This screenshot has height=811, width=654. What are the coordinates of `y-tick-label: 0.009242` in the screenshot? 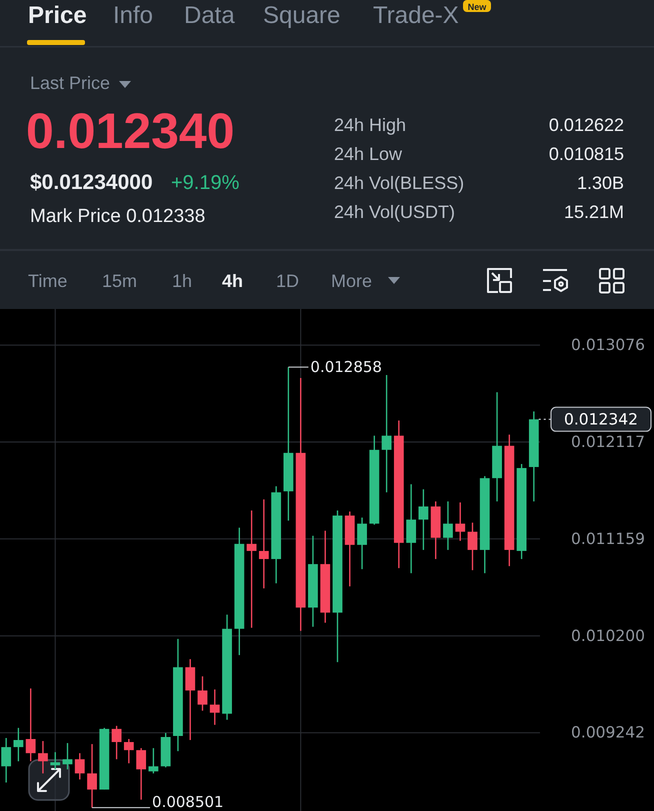 It's located at (608, 733).